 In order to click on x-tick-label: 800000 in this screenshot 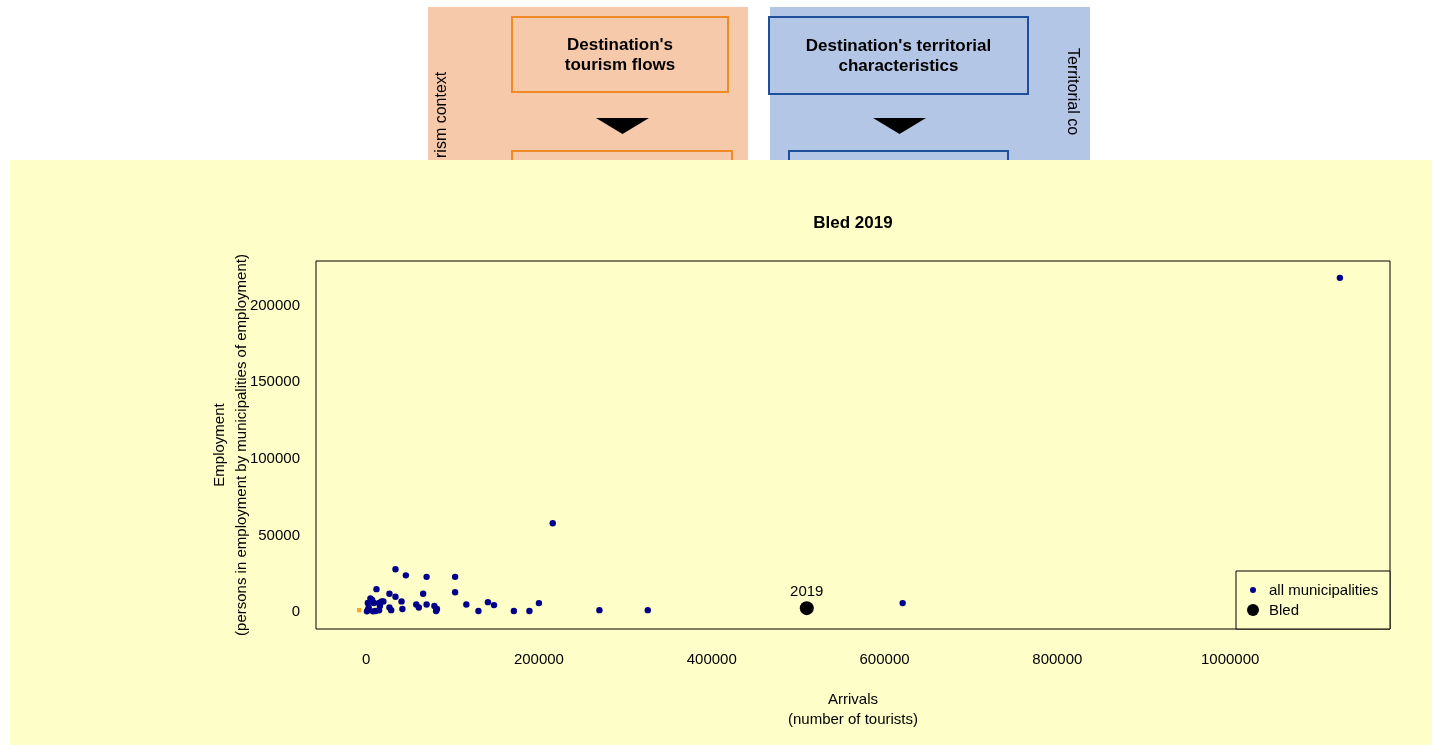, I will do `click(1057, 659)`.